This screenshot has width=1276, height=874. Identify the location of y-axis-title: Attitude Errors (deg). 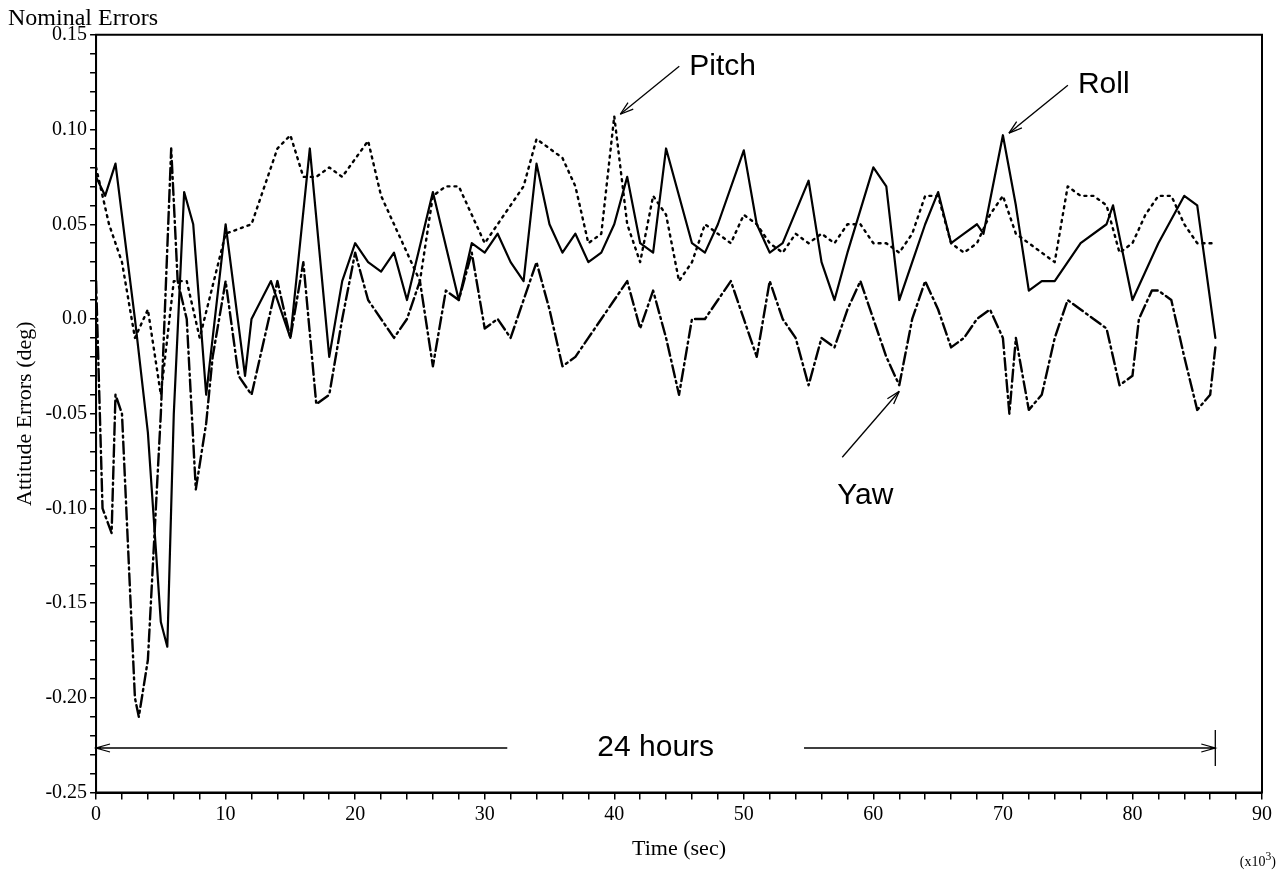
(23, 413).